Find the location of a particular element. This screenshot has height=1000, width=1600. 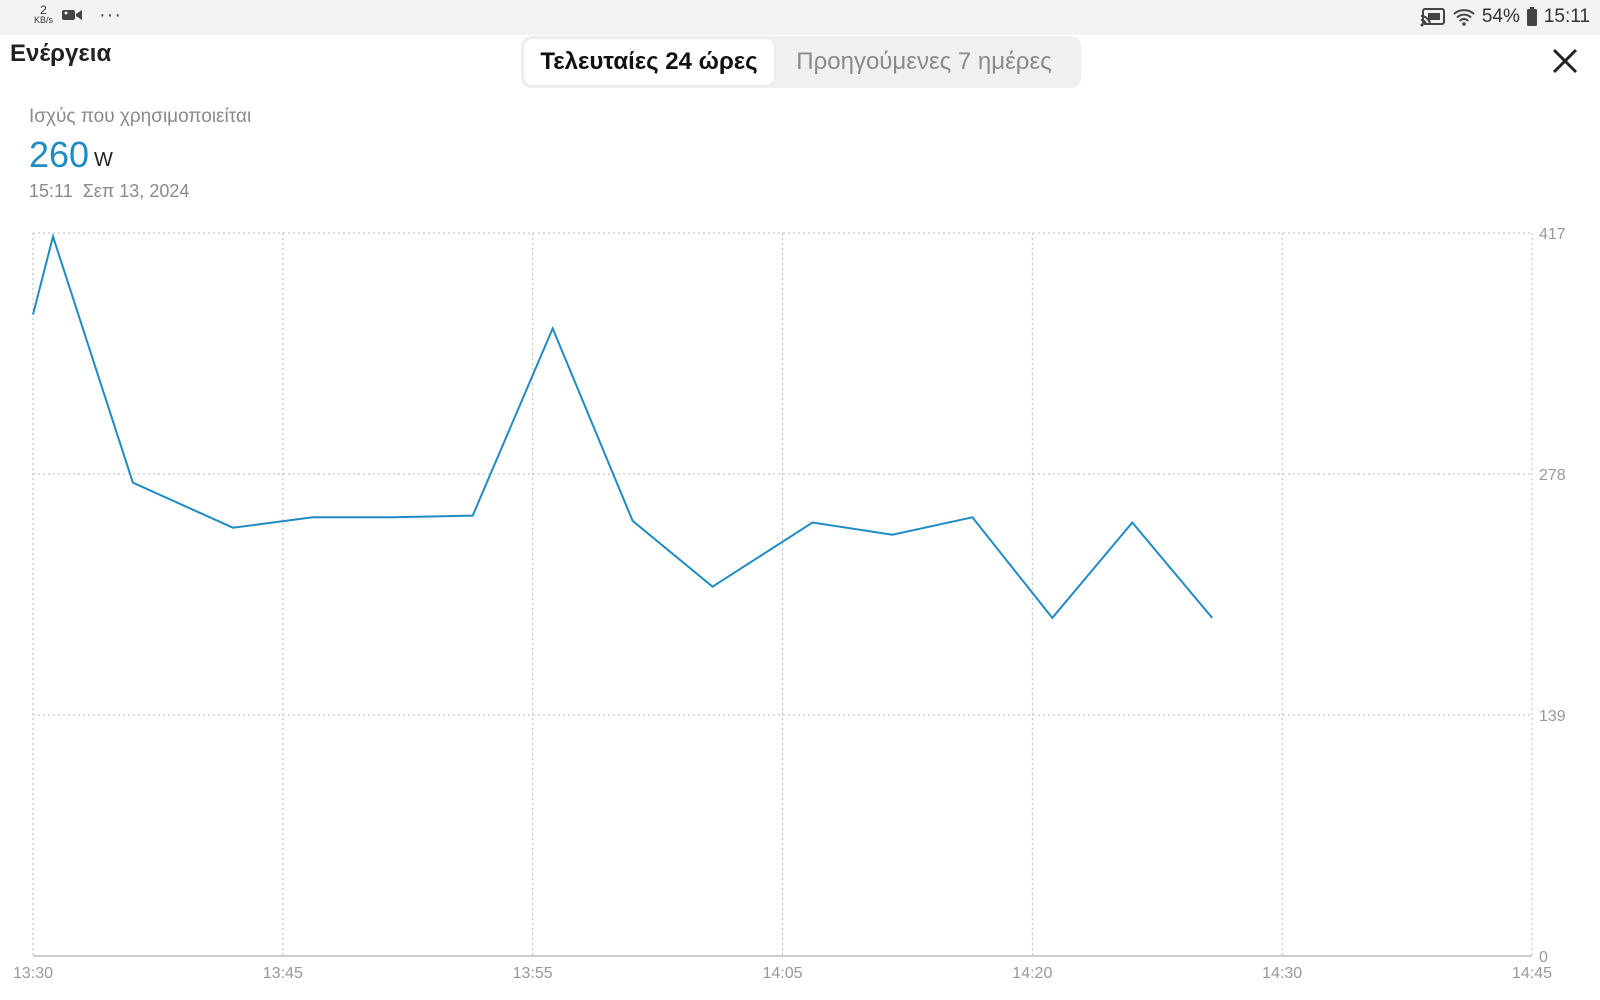

x-tick-label: 14:30 is located at coordinates (1282, 973).